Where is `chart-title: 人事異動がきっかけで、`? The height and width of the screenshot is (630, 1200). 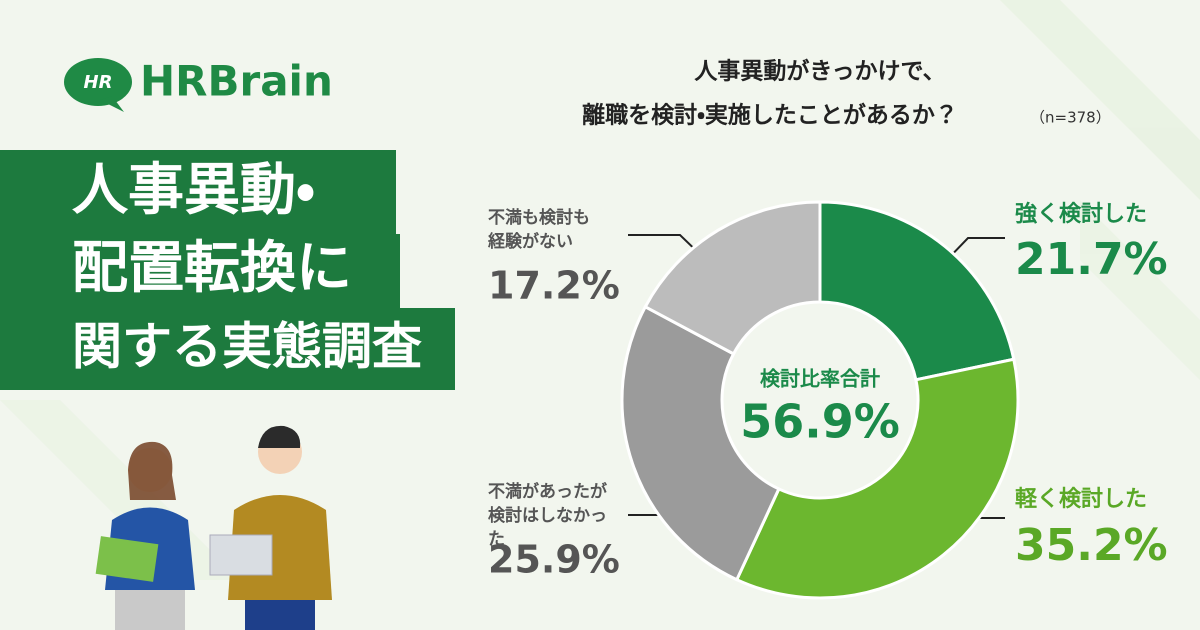 chart-title: 人事異動がきっかけで、 is located at coordinates (819, 71).